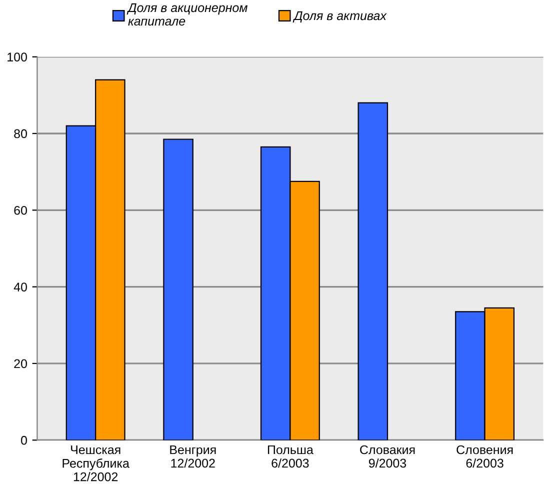 This screenshot has height=503, width=547. What do you see at coordinates (96, 463) in the screenshot?
I see `x-tick-label: Чешская Республика 12/2002` at bounding box center [96, 463].